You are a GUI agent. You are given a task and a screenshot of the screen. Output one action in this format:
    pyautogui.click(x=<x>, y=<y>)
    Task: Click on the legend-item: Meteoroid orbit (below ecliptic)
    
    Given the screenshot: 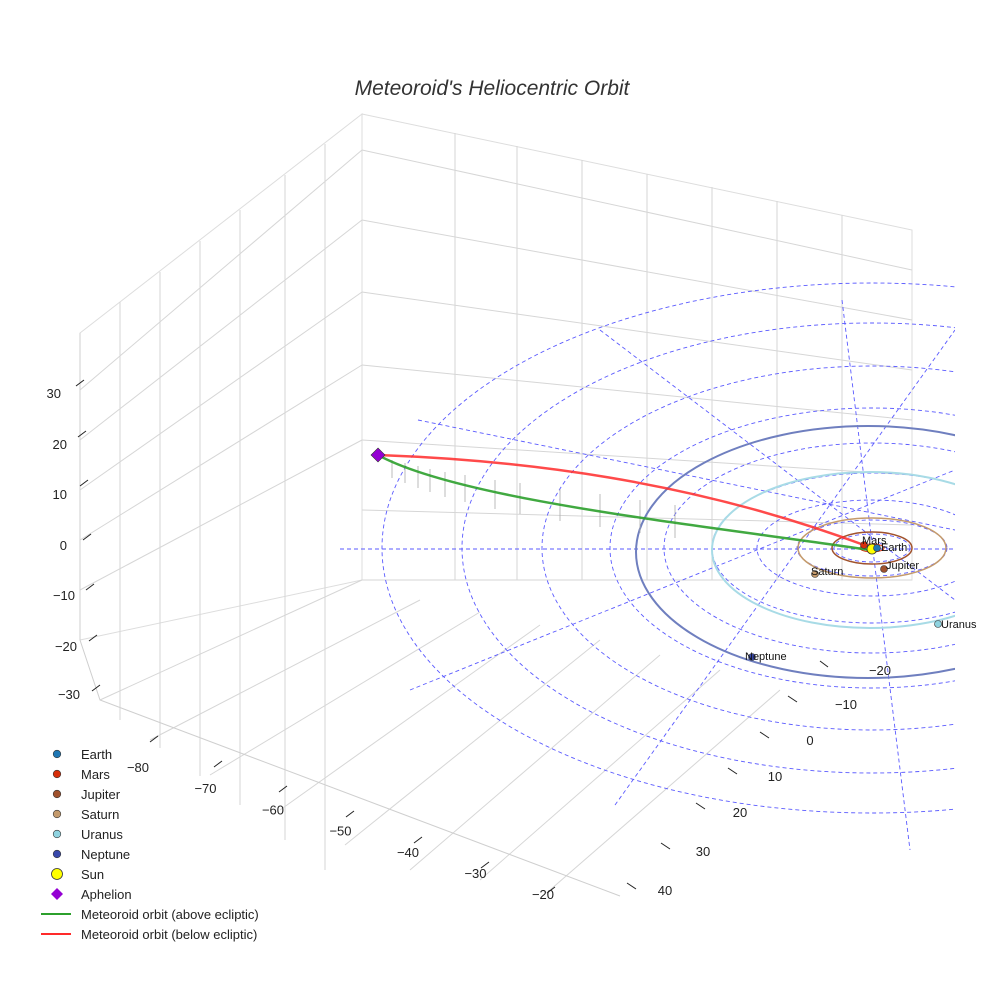 What is the action you would take?
    pyautogui.click(x=149, y=934)
    